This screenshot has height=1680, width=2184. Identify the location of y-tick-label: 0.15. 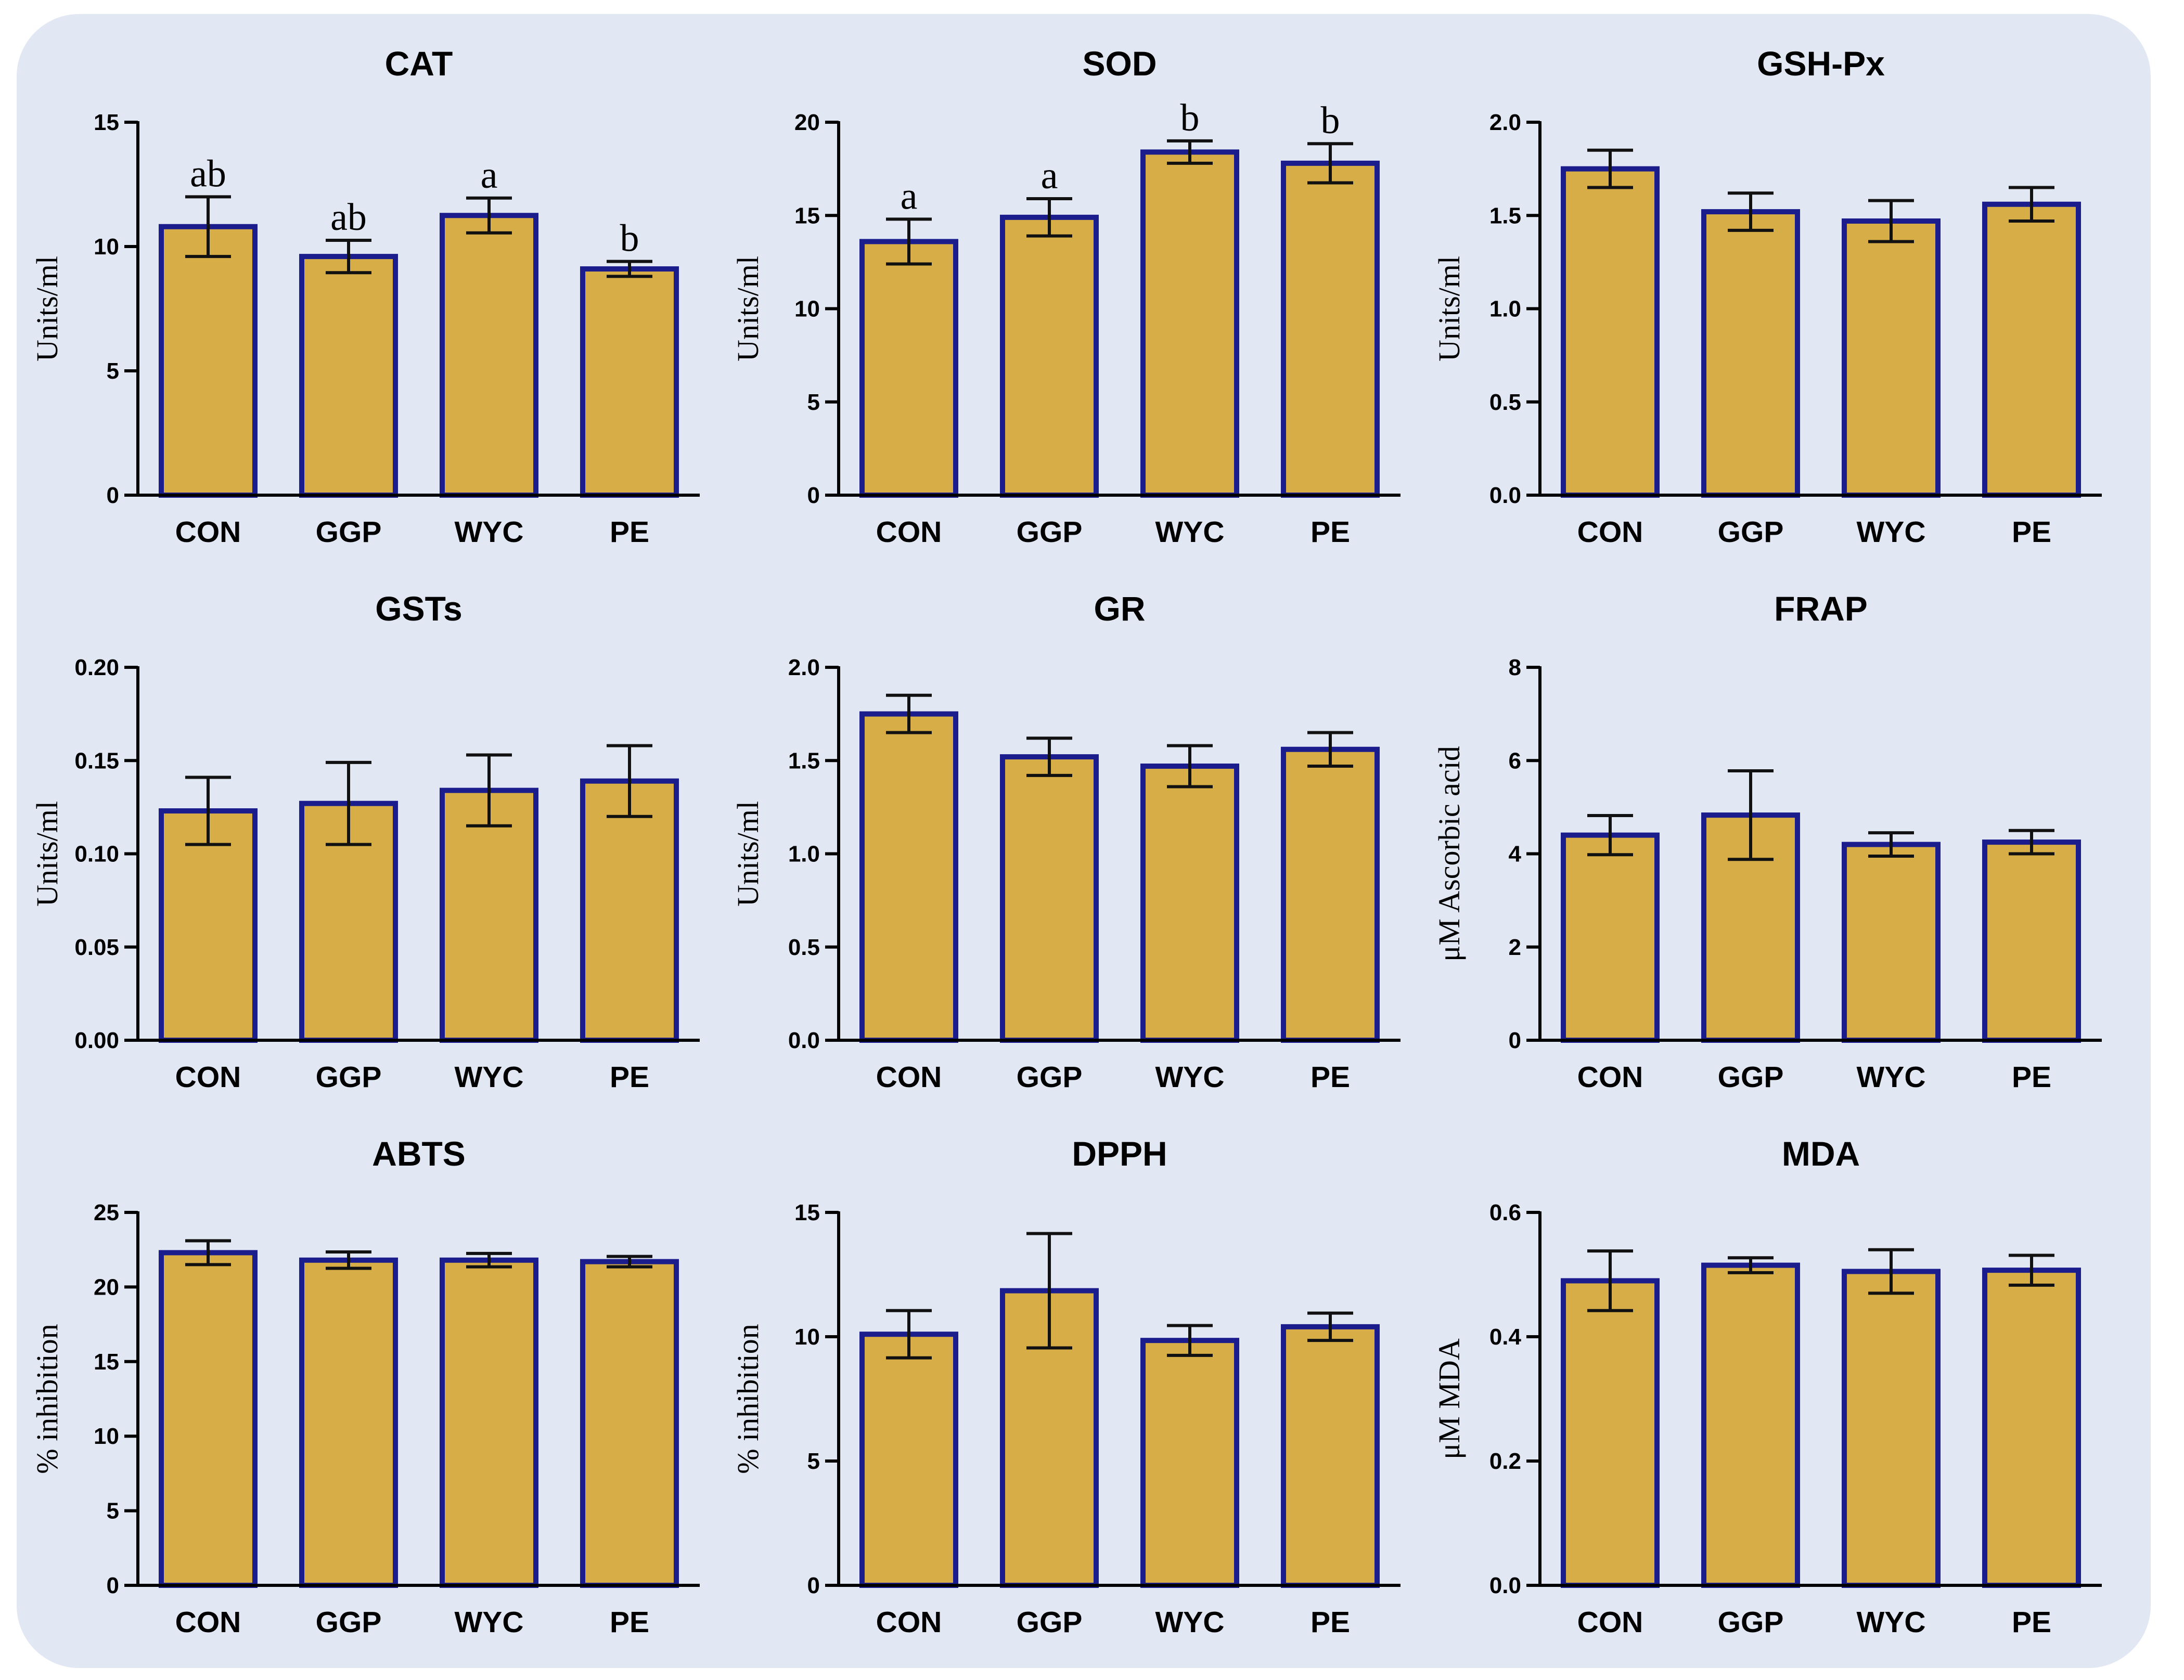
(96, 760).